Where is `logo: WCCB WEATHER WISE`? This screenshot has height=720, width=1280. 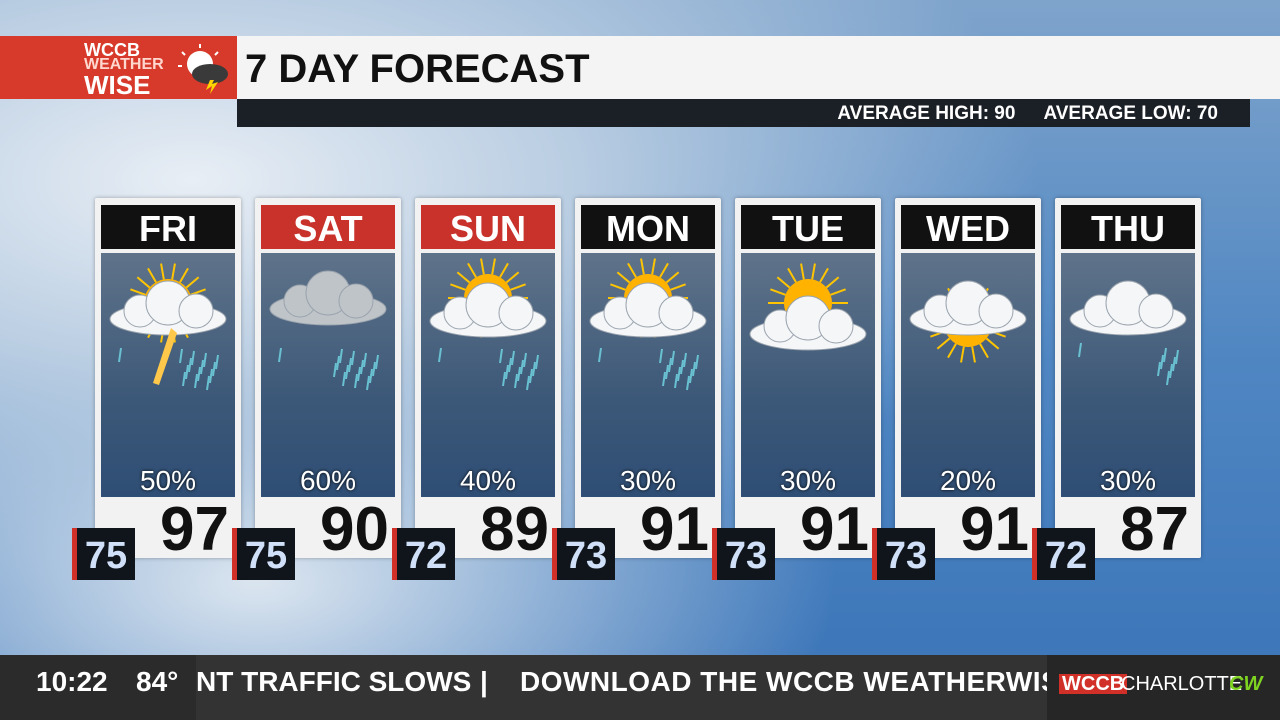 logo: WCCB WEATHER WISE is located at coordinates (118, 68).